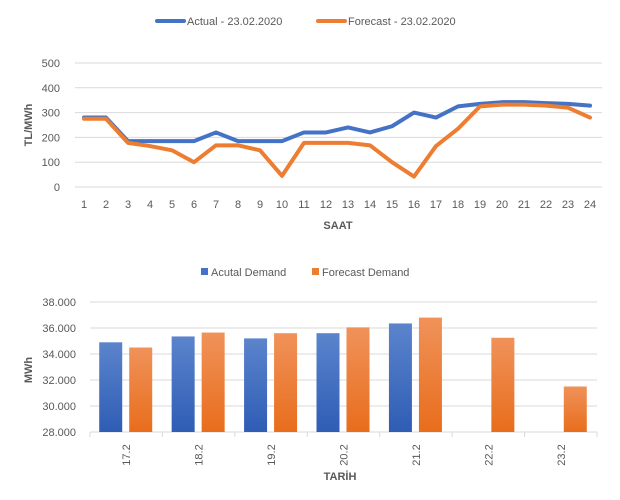 This screenshot has height=500, width=620. What do you see at coordinates (480, 205) in the screenshot?
I see `x-tick-label: 19` at bounding box center [480, 205].